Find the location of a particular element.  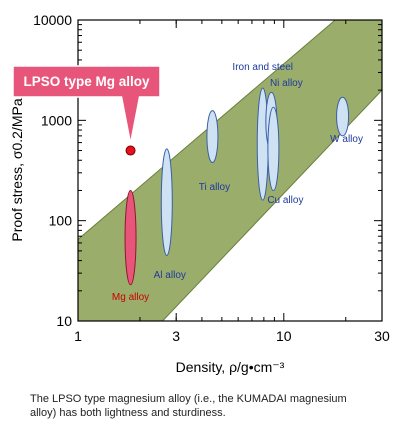

x-tick-label: 30 is located at coordinates (382, 336).